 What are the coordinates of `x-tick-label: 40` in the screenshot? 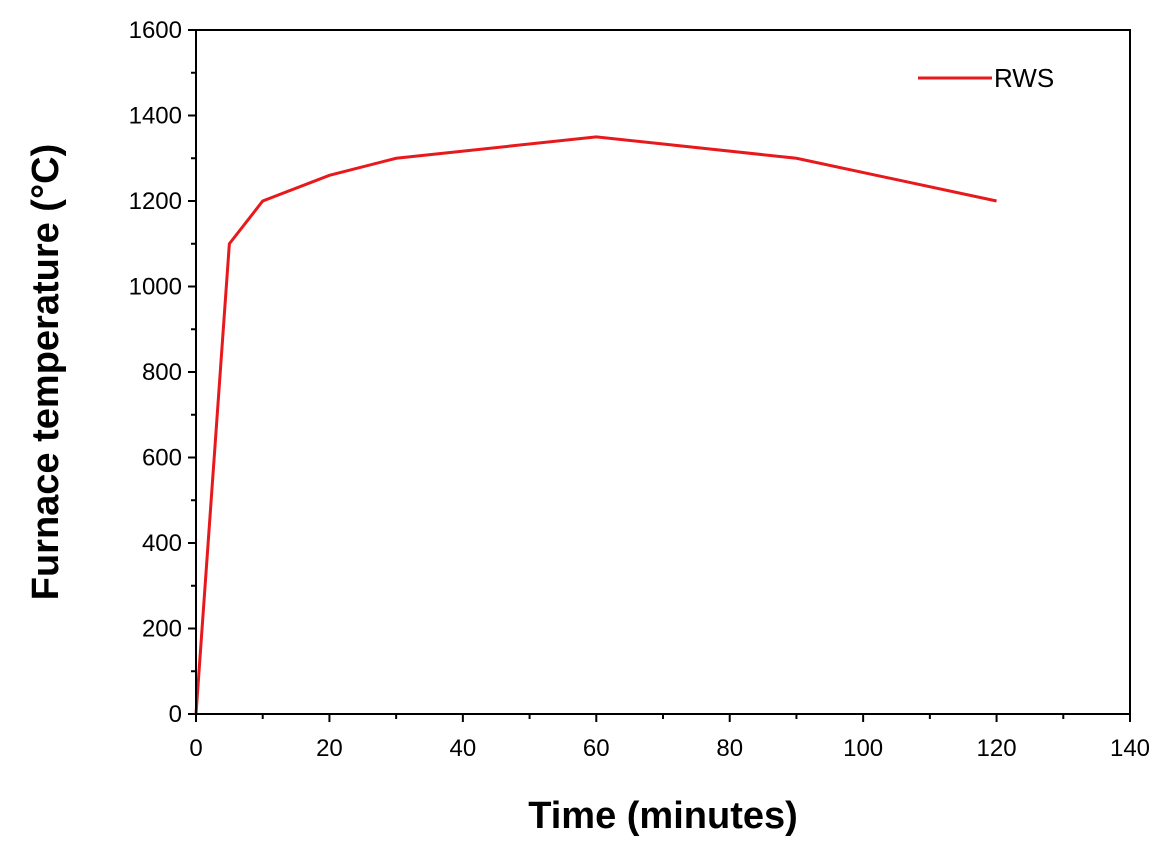 It's located at (463, 748).